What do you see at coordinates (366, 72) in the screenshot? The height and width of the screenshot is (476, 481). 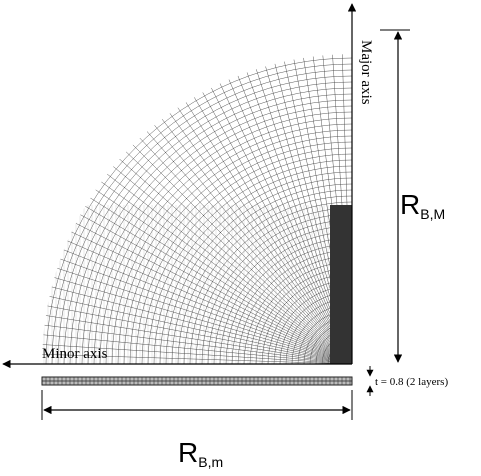 I see `major-axis-label: Major axis` at bounding box center [366, 72].